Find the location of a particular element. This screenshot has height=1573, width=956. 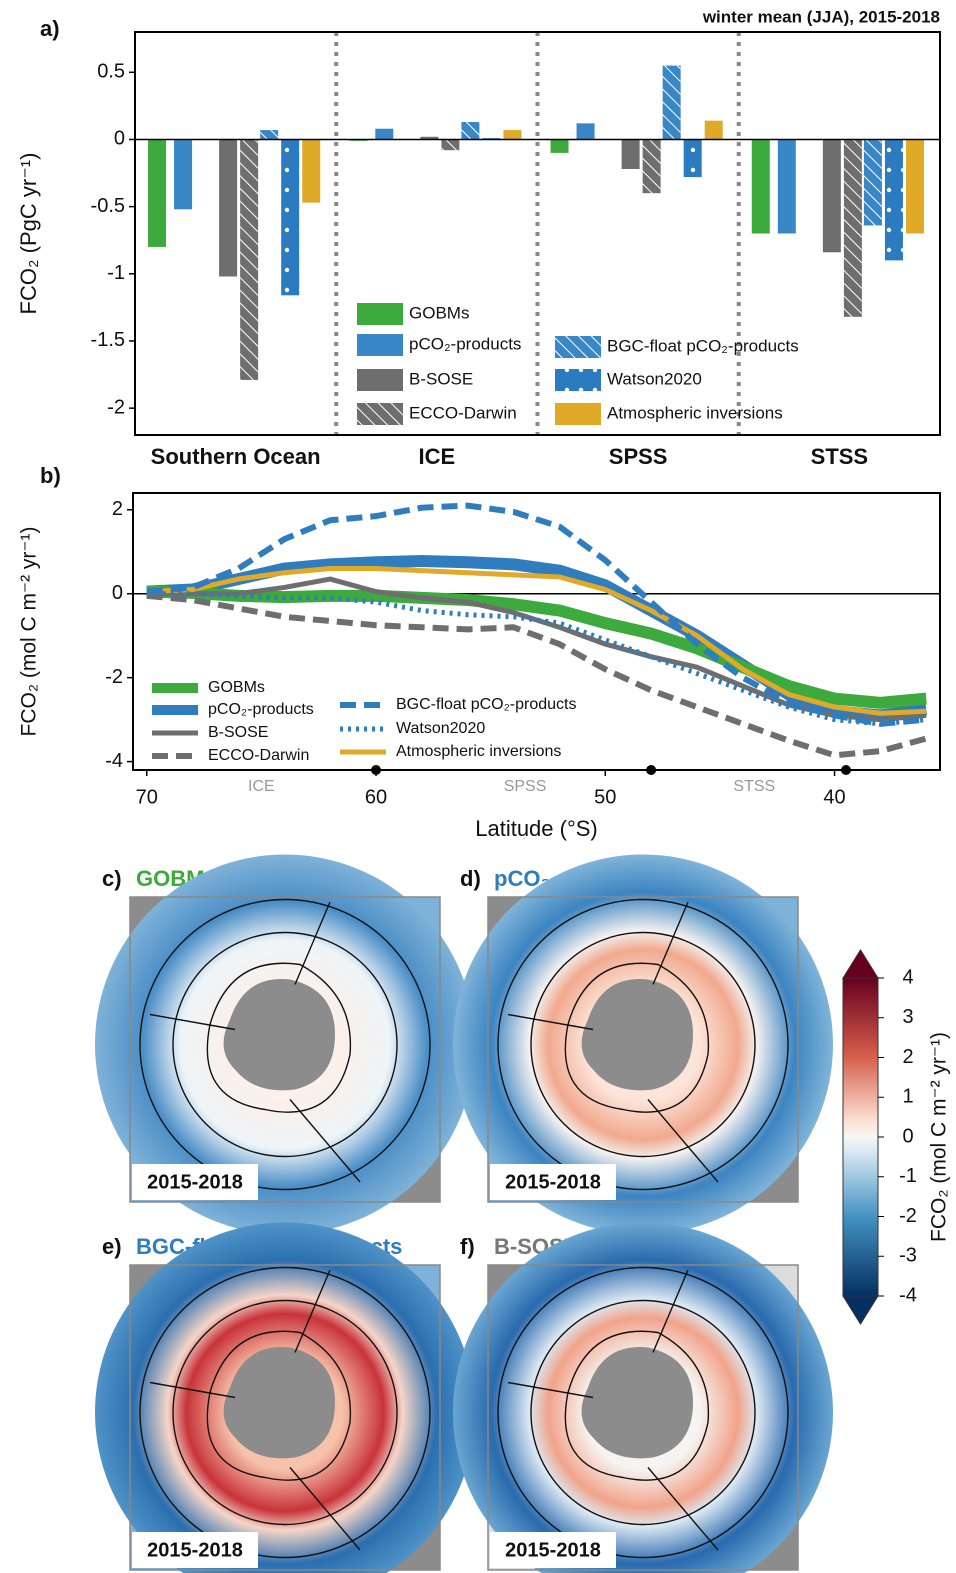

x-tick-label: 40 is located at coordinates (834, 797).